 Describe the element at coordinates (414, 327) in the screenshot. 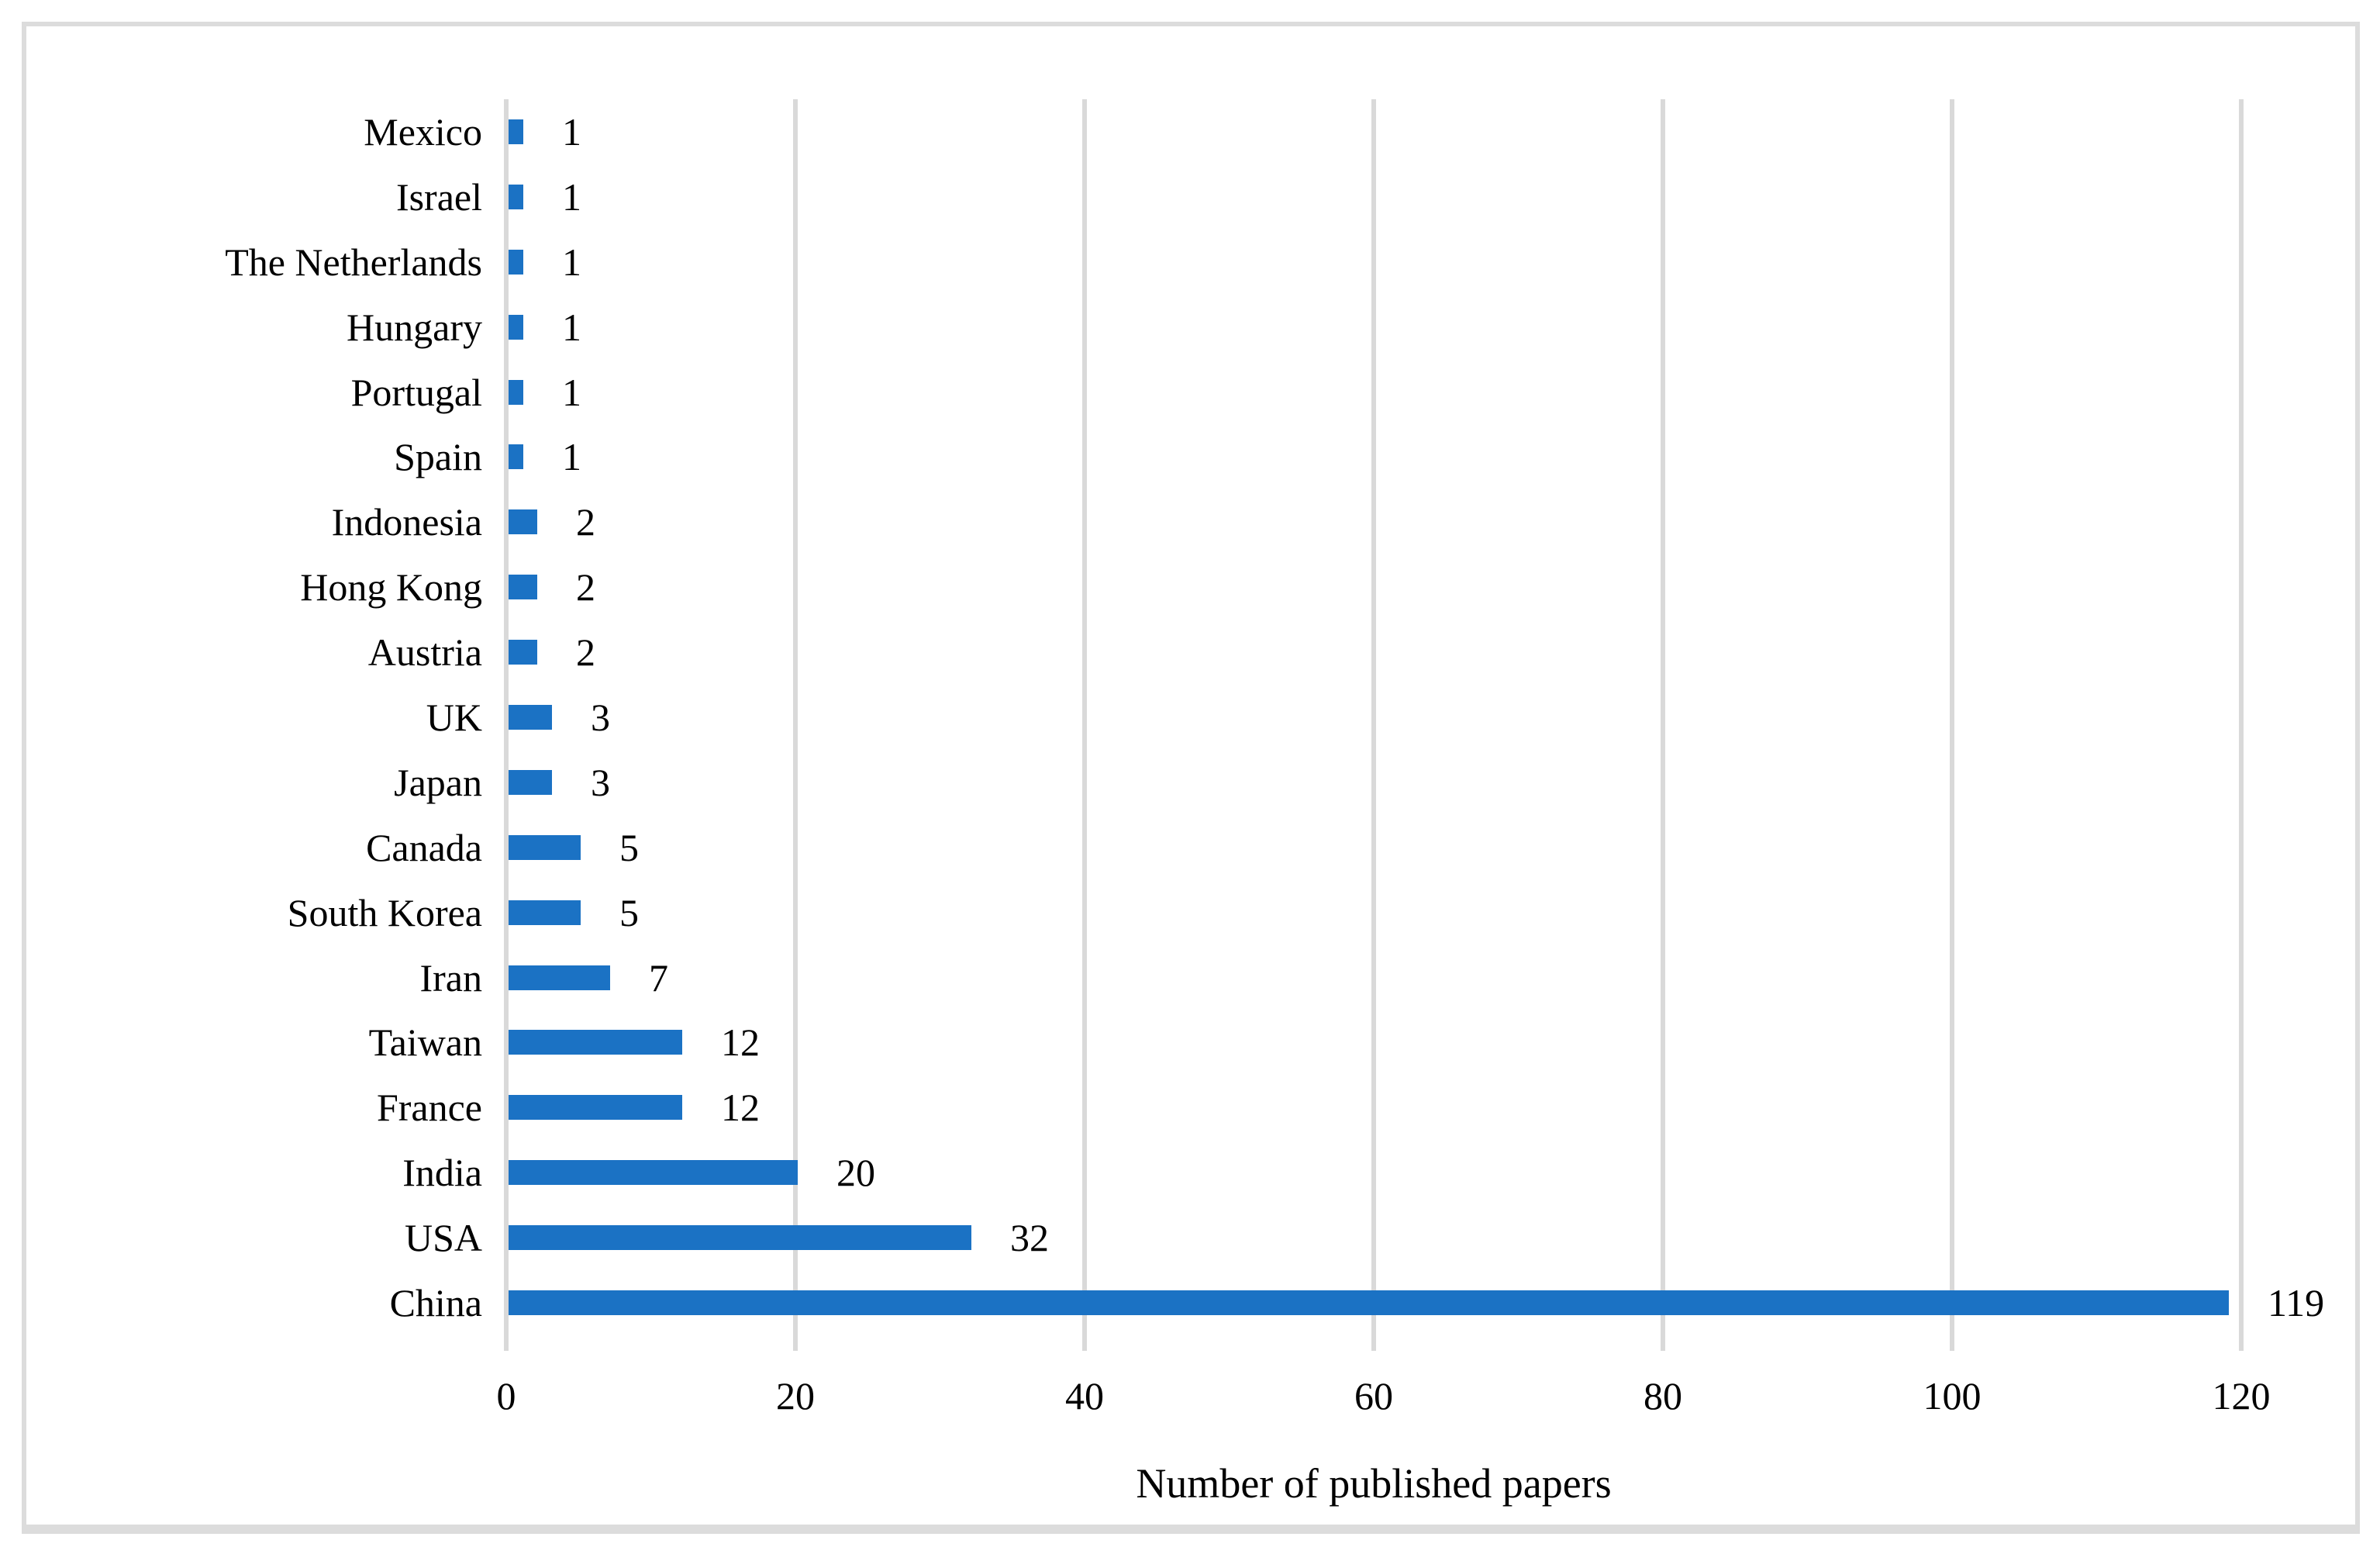

I see `category-label: Hungary` at that location.